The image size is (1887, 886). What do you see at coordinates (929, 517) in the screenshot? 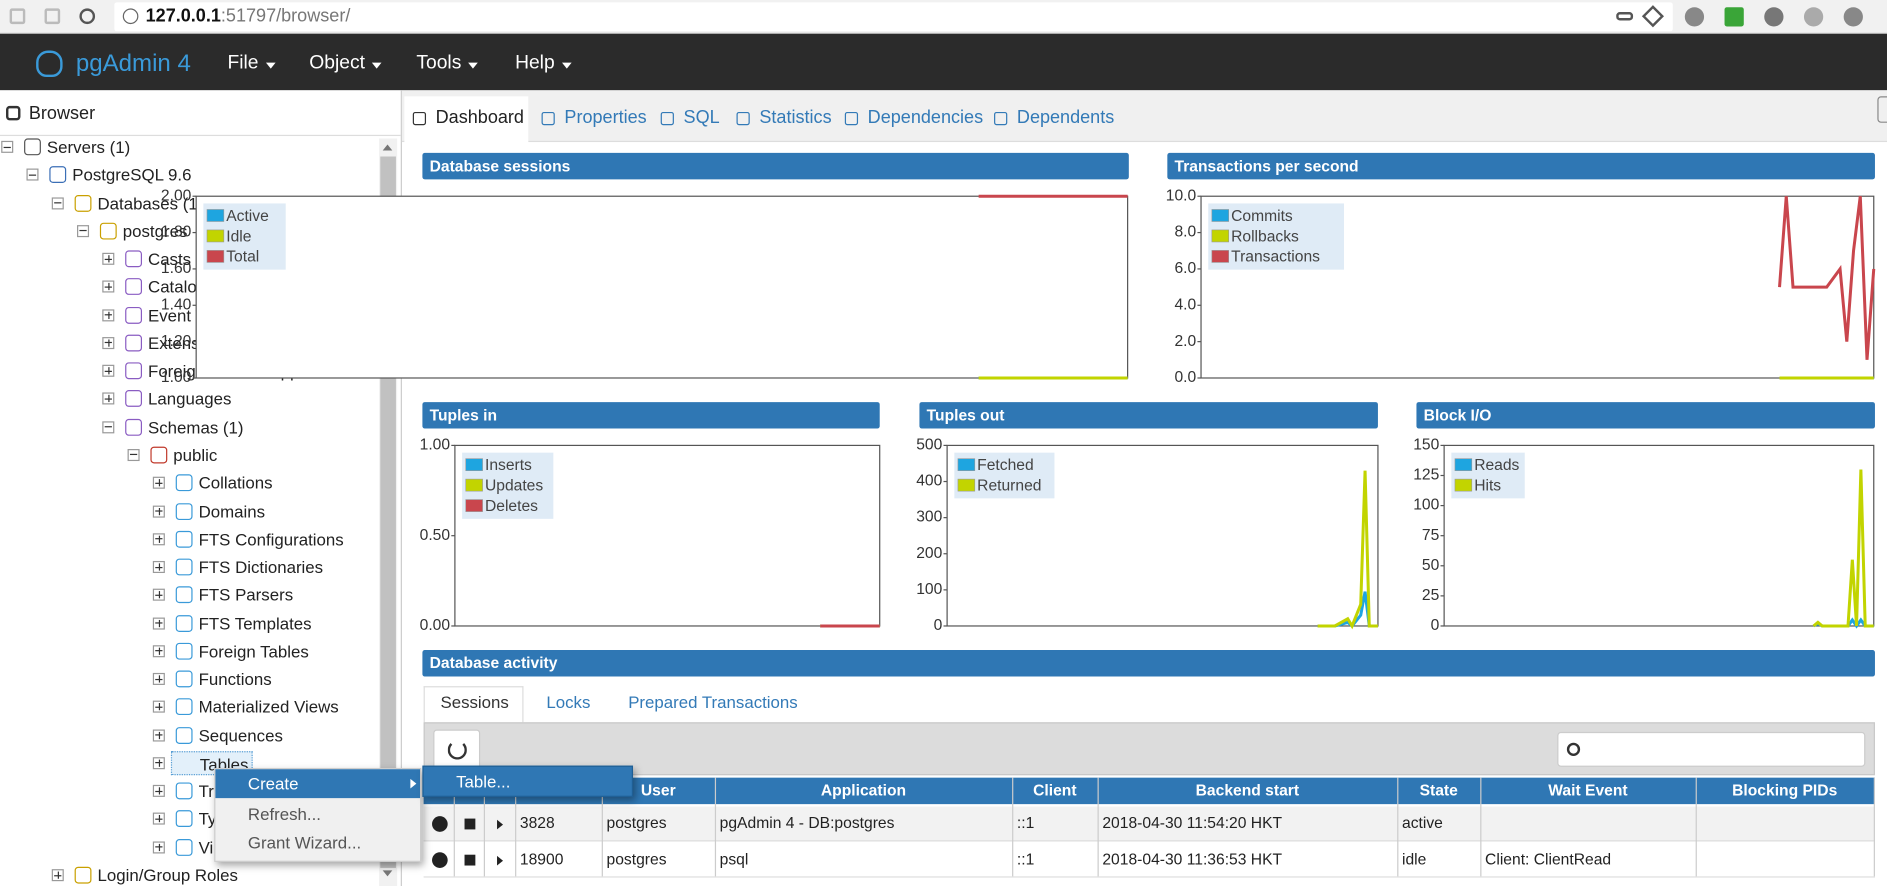
I see `y-tick-label: 300` at bounding box center [929, 517].